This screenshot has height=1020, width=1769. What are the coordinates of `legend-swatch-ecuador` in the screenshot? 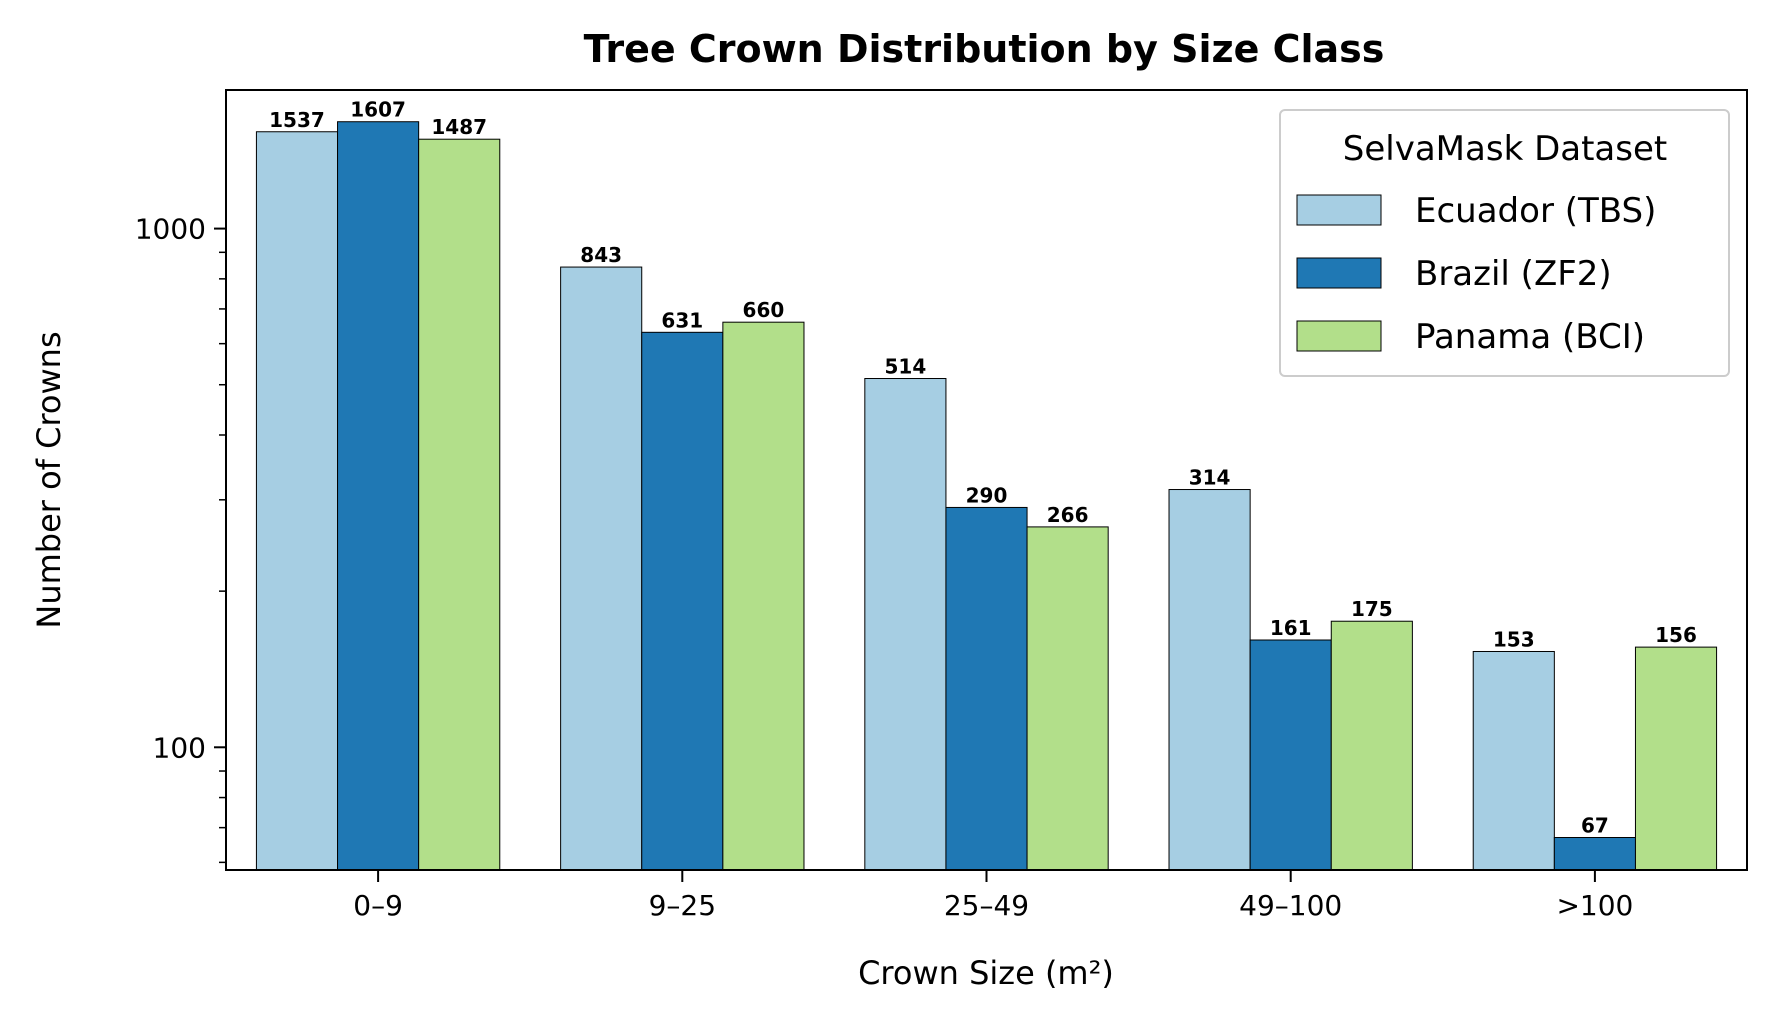 It's located at (1339, 210).